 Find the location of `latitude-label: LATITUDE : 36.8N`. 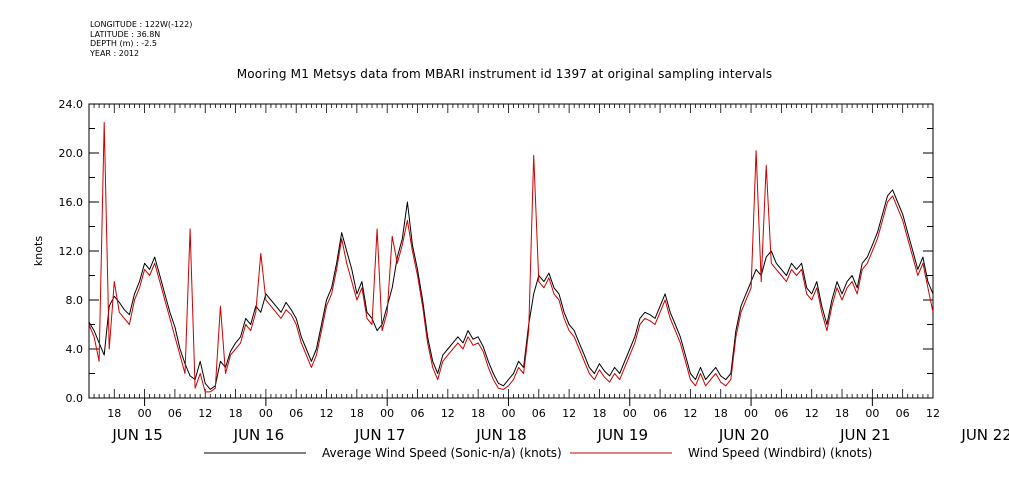

latitude-label: LATITUDE : 36.8N is located at coordinates (125, 34).